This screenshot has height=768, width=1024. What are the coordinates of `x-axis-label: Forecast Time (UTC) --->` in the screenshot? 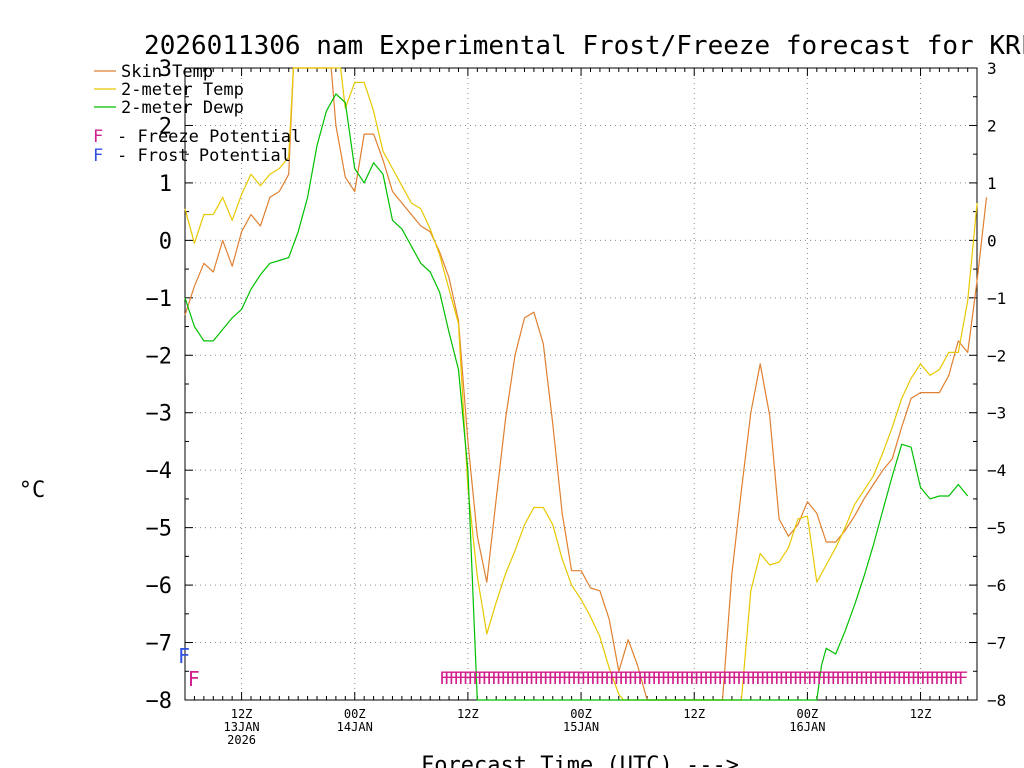 It's located at (580, 760).